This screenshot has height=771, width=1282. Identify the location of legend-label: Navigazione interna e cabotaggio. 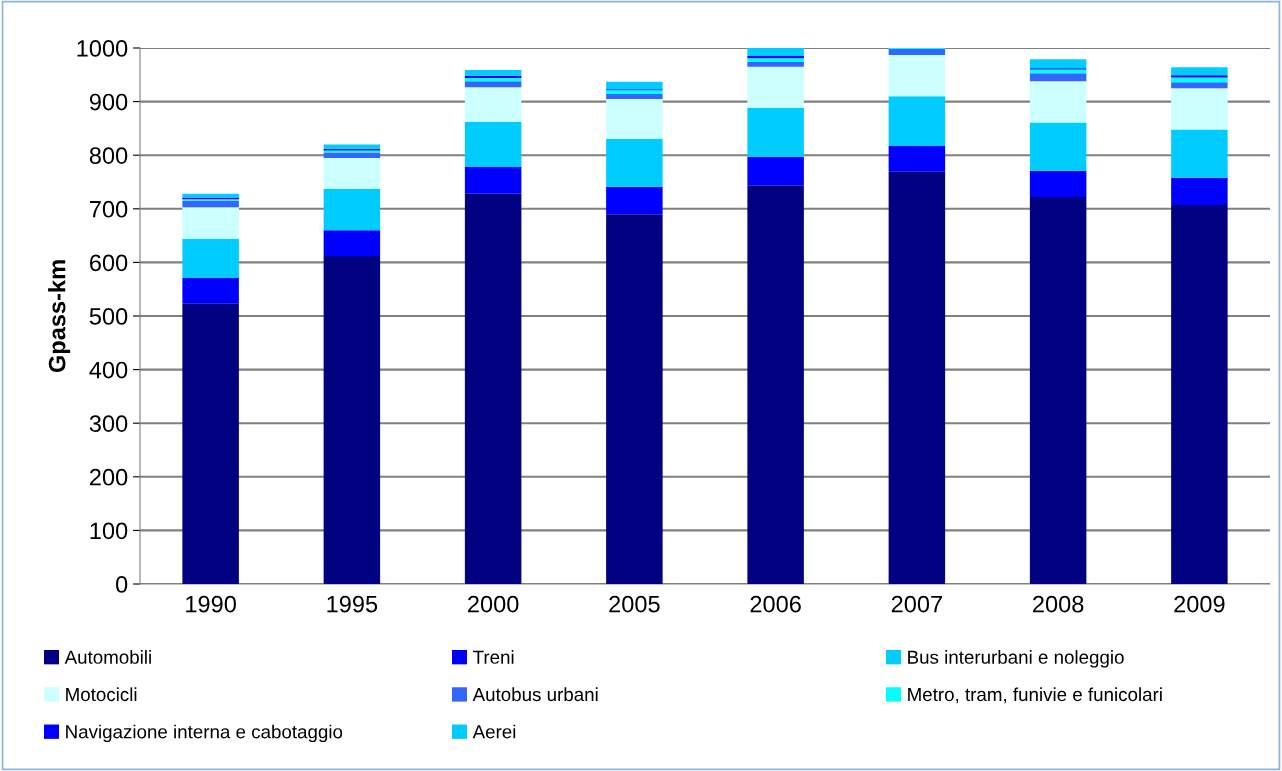
(204, 733).